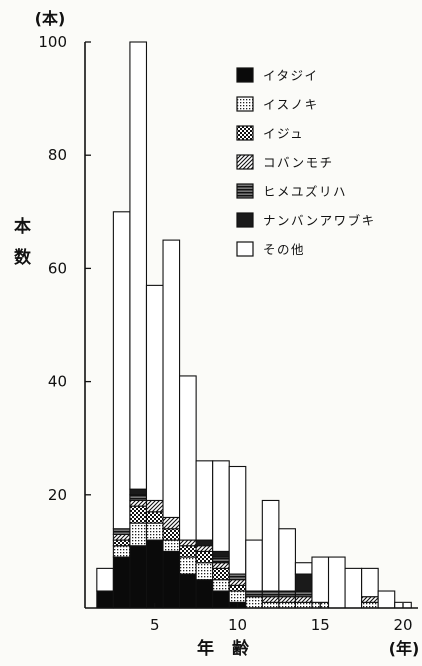  What do you see at coordinates (57, 155) in the screenshot?
I see `y-tick-label: 80` at bounding box center [57, 155].